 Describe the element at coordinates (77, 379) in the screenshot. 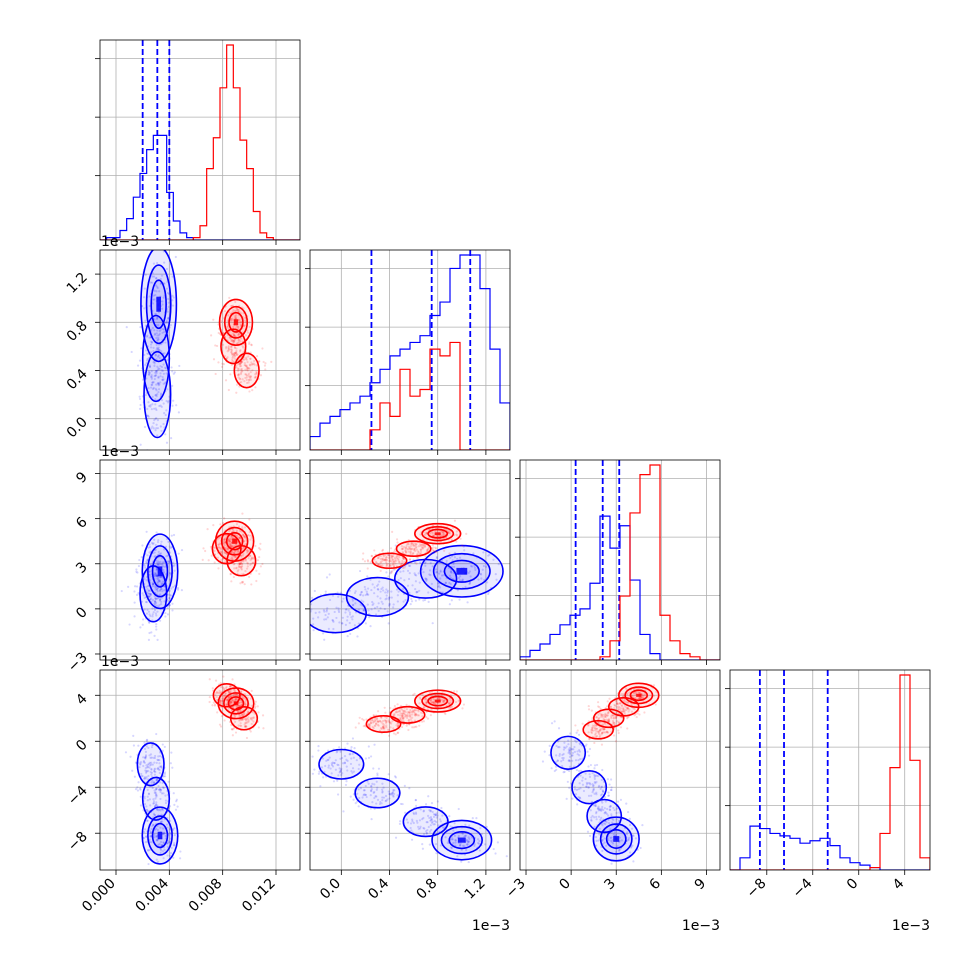

I see `y-tick-label: 0.4` at that location.